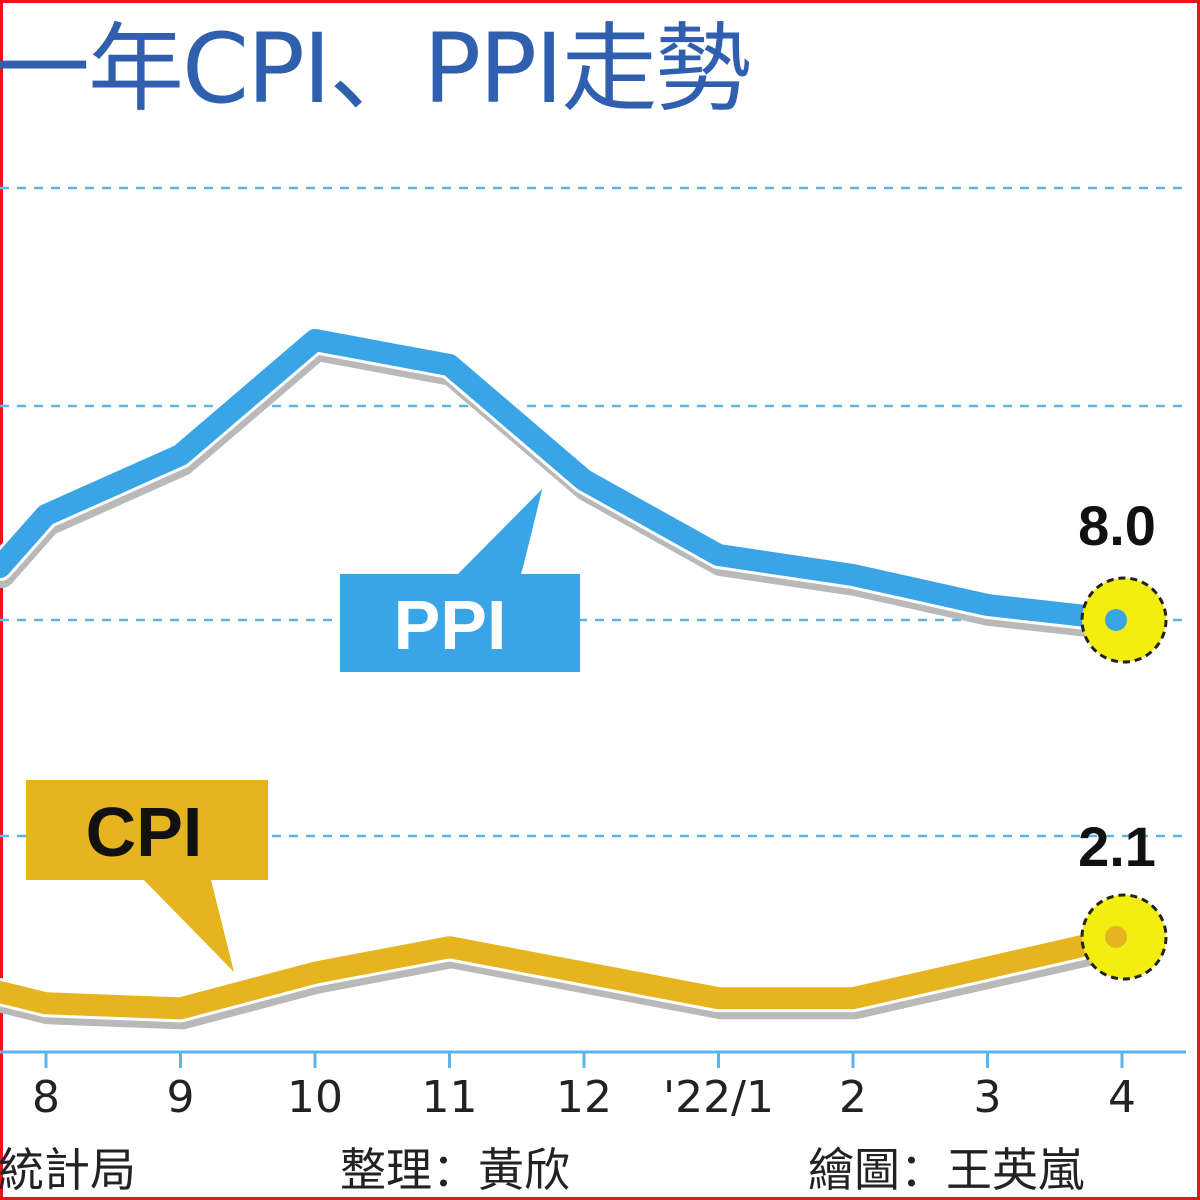  I want to click on x-tick-label: 8, so click(46, 1097).